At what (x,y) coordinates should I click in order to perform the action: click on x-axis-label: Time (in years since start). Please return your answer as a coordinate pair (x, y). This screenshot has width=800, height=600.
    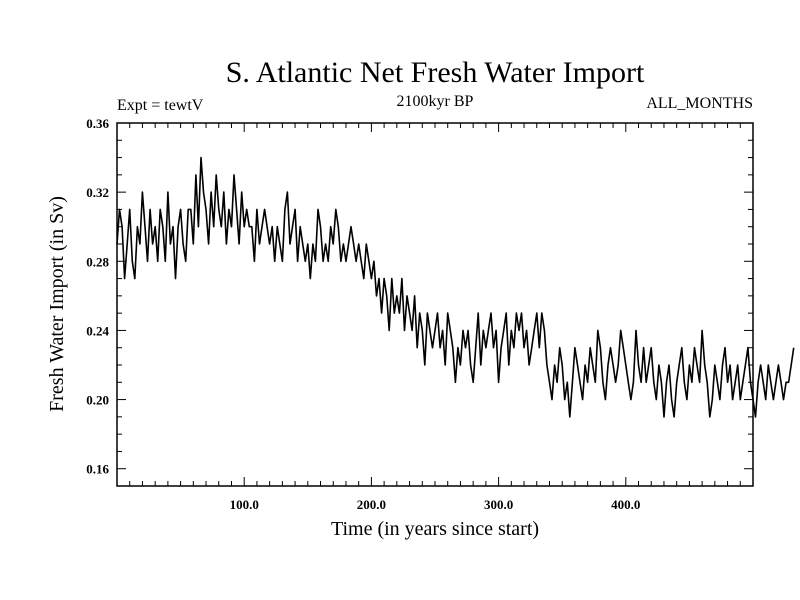
    Looking at the image, I should click on (435, 529).